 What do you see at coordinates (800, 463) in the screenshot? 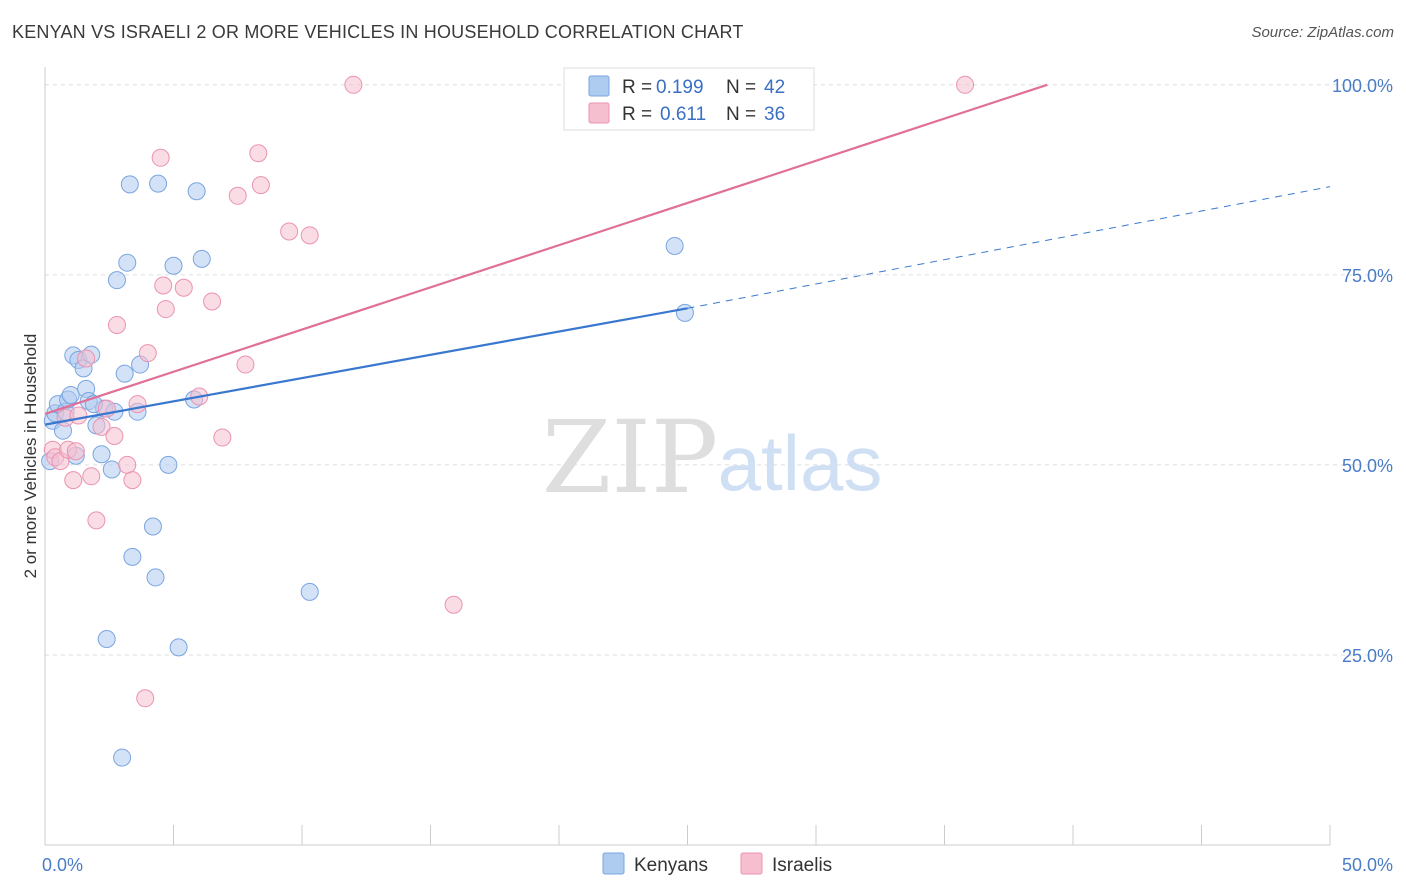
I see `watermark-atlas: atlas` at bounding box center [800, 463].